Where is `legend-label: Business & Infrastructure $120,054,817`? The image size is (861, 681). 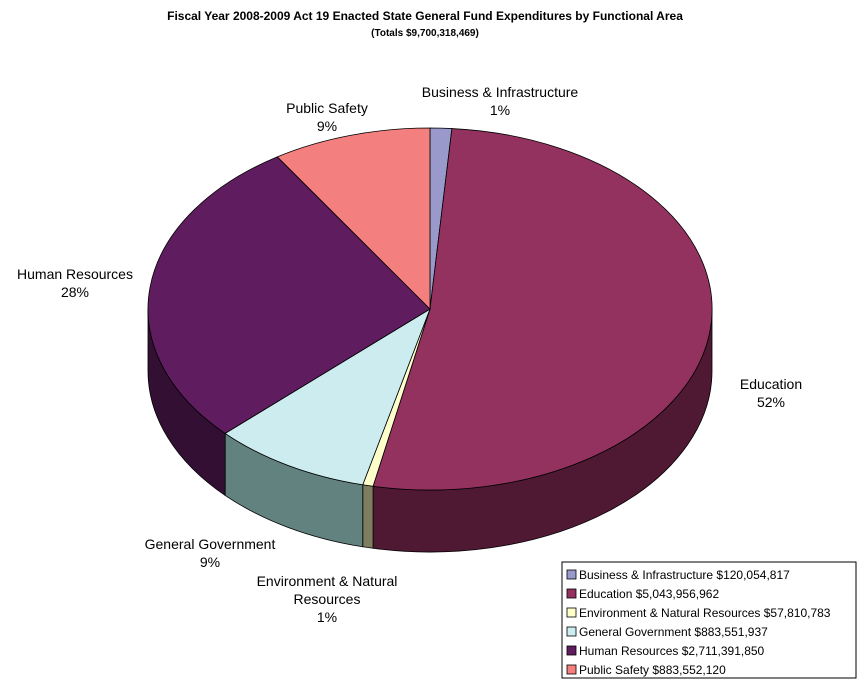 legend-label: Business & Infrastructure $120,054,817 is located at coordinates (684, 575).